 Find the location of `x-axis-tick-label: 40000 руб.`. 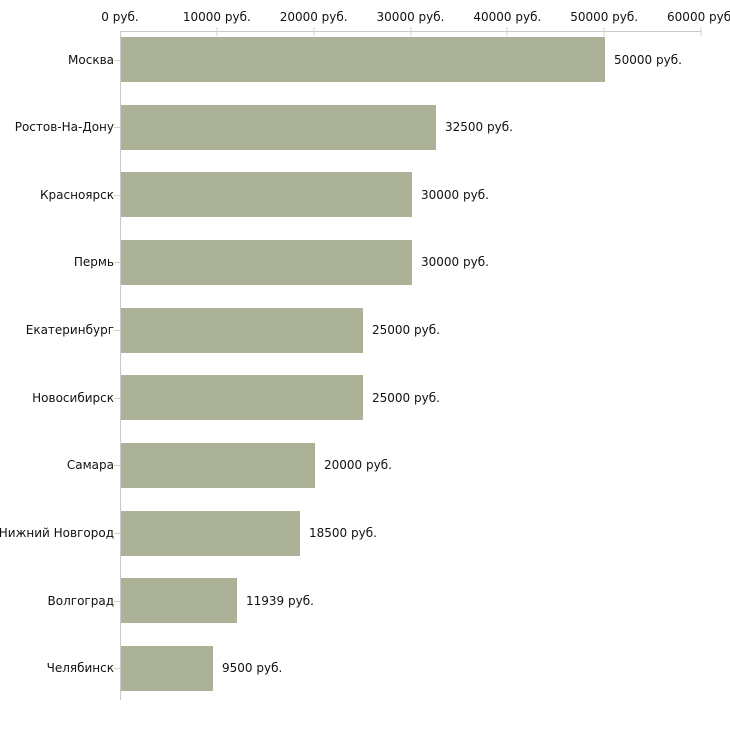

x-axis-tick-label: 40000 руб. is located at coordinates (507, 17).